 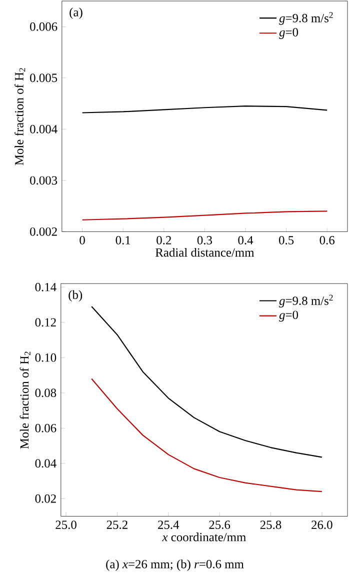 What do you see at coordinates (46, 498) in the screenshot?
I see `y-tick-label: 0.02` at bounding box center [46, 498].